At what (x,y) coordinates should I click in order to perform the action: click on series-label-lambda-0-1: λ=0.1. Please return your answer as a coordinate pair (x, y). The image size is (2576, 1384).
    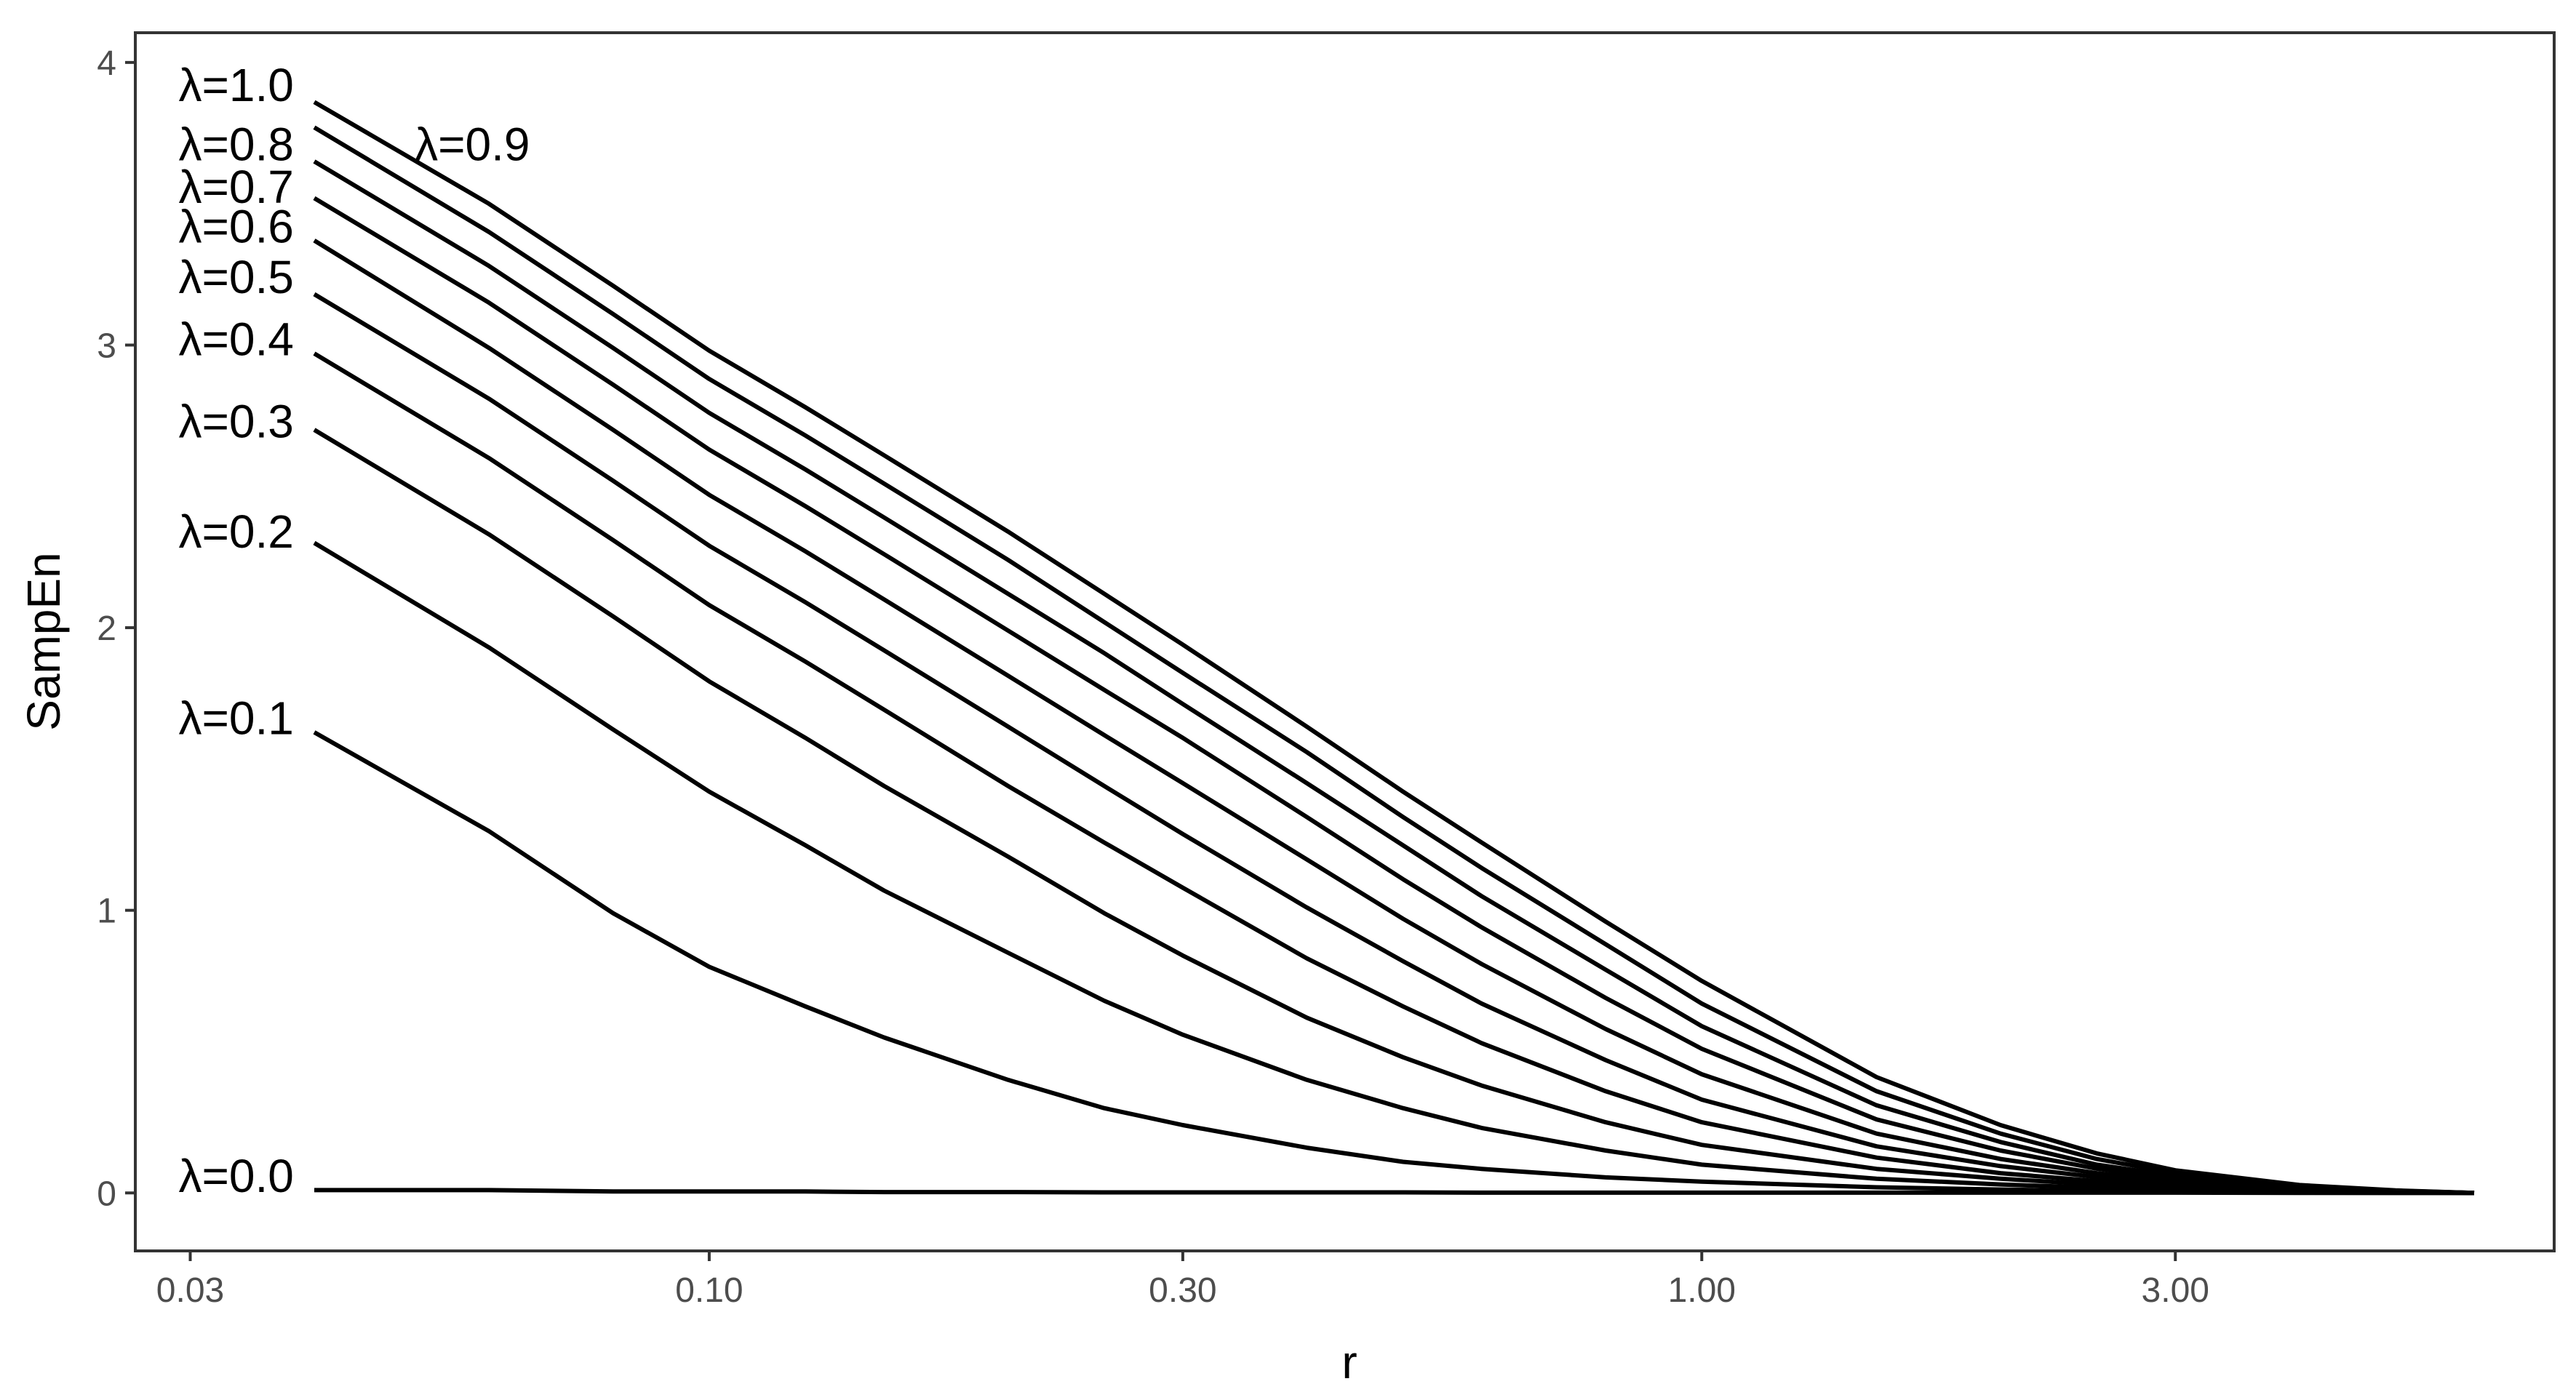
    Looking at the image, I should click on (236, 718).